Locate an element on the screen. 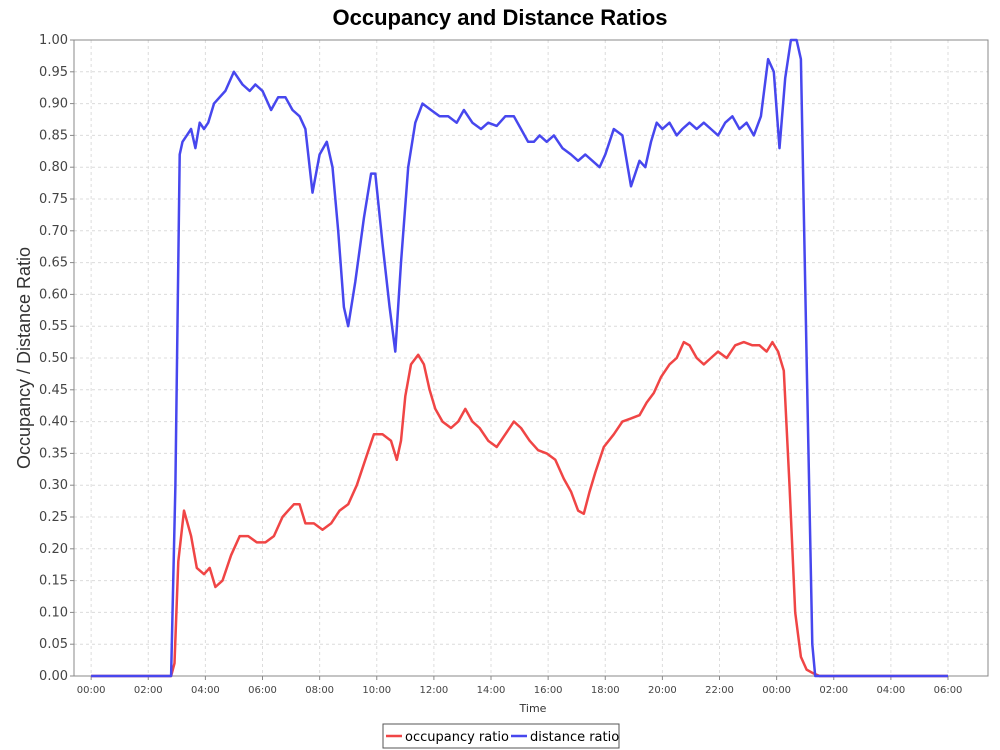 This screenshot has width=1000, height=750. y-tick-label: 0.35 is located at coordinates (53, 453).